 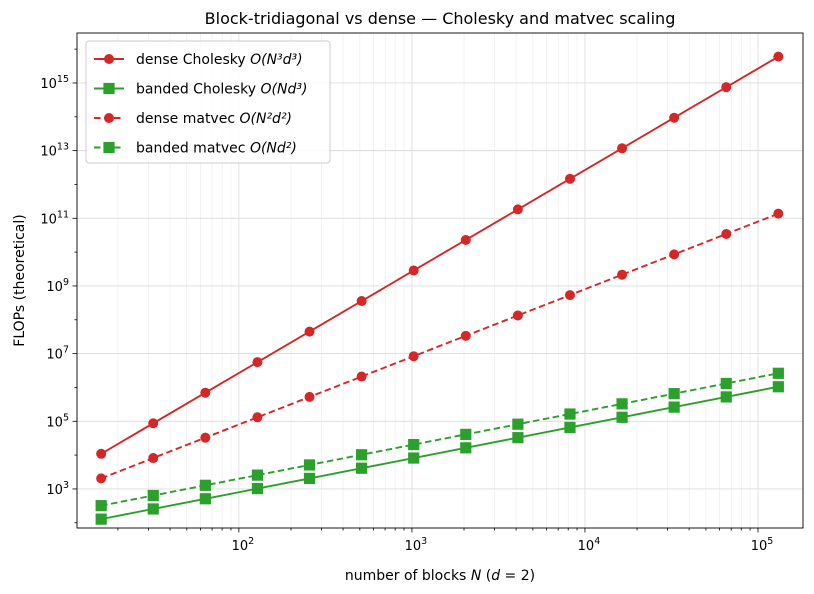 What do you see at coordinates (589, 545) in the screenshot?
I see `x-tick-label: 10⁴` at bounding box center [589, 545].